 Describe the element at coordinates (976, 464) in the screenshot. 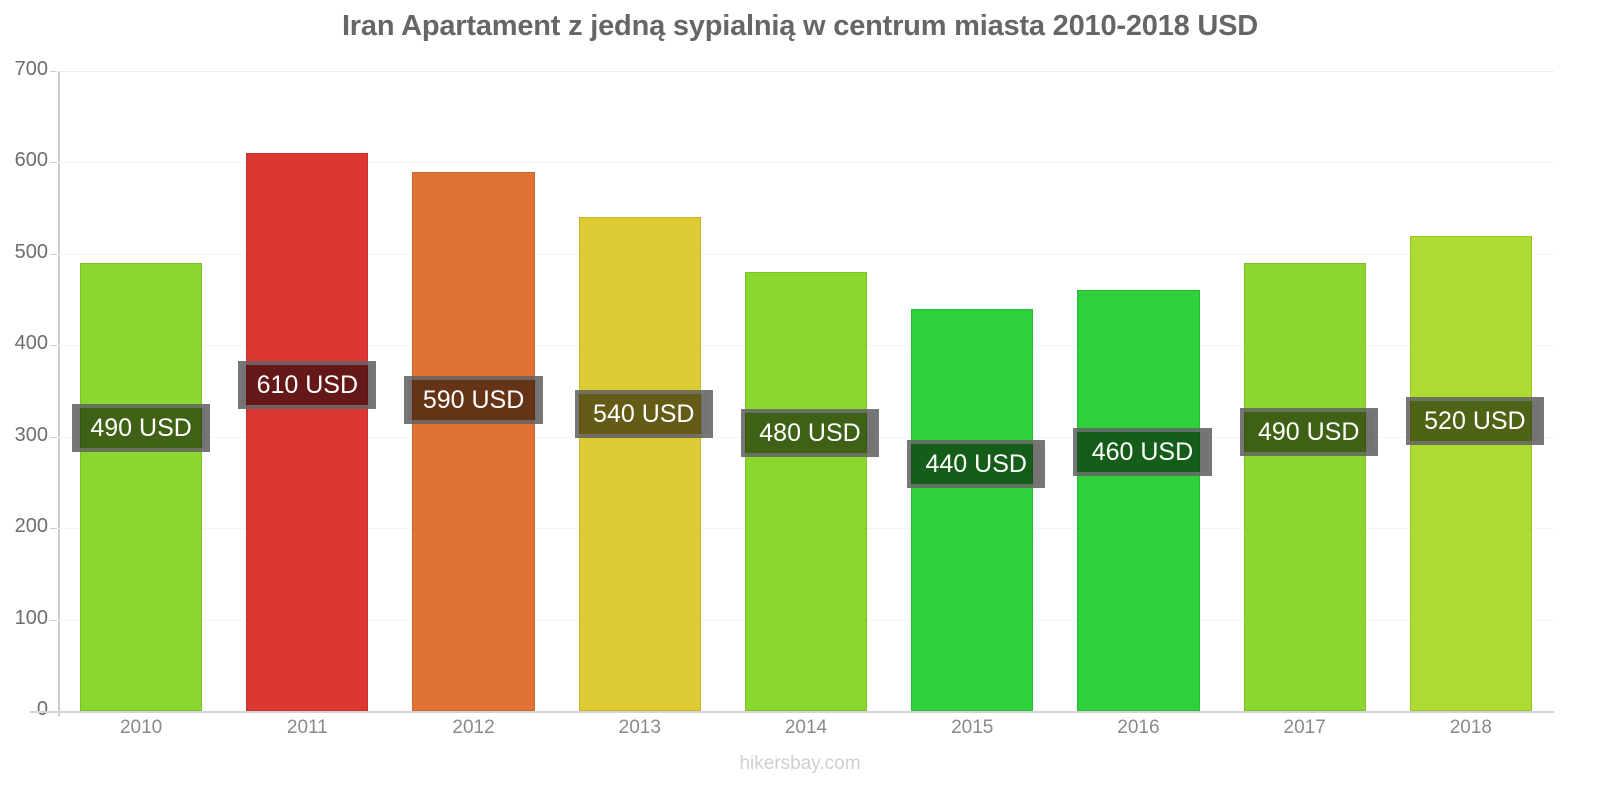

I see `bar-value-label: 440 USD` at that location.